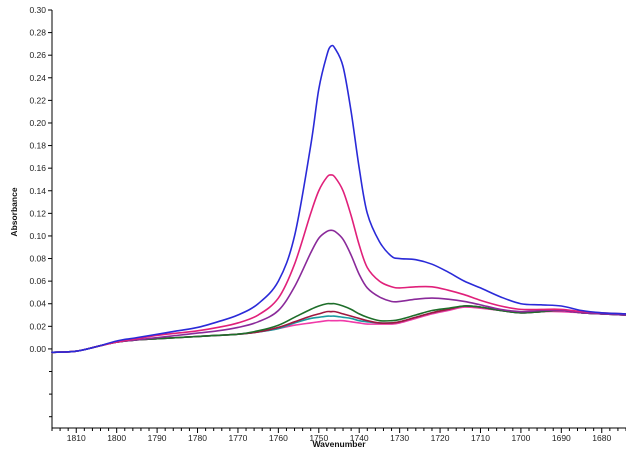 The height and width of the screenshot is (450, 626). Describe the element at coordinates (440, 438) in the screenshot. I see `x-tick-label: 1720` at that location.